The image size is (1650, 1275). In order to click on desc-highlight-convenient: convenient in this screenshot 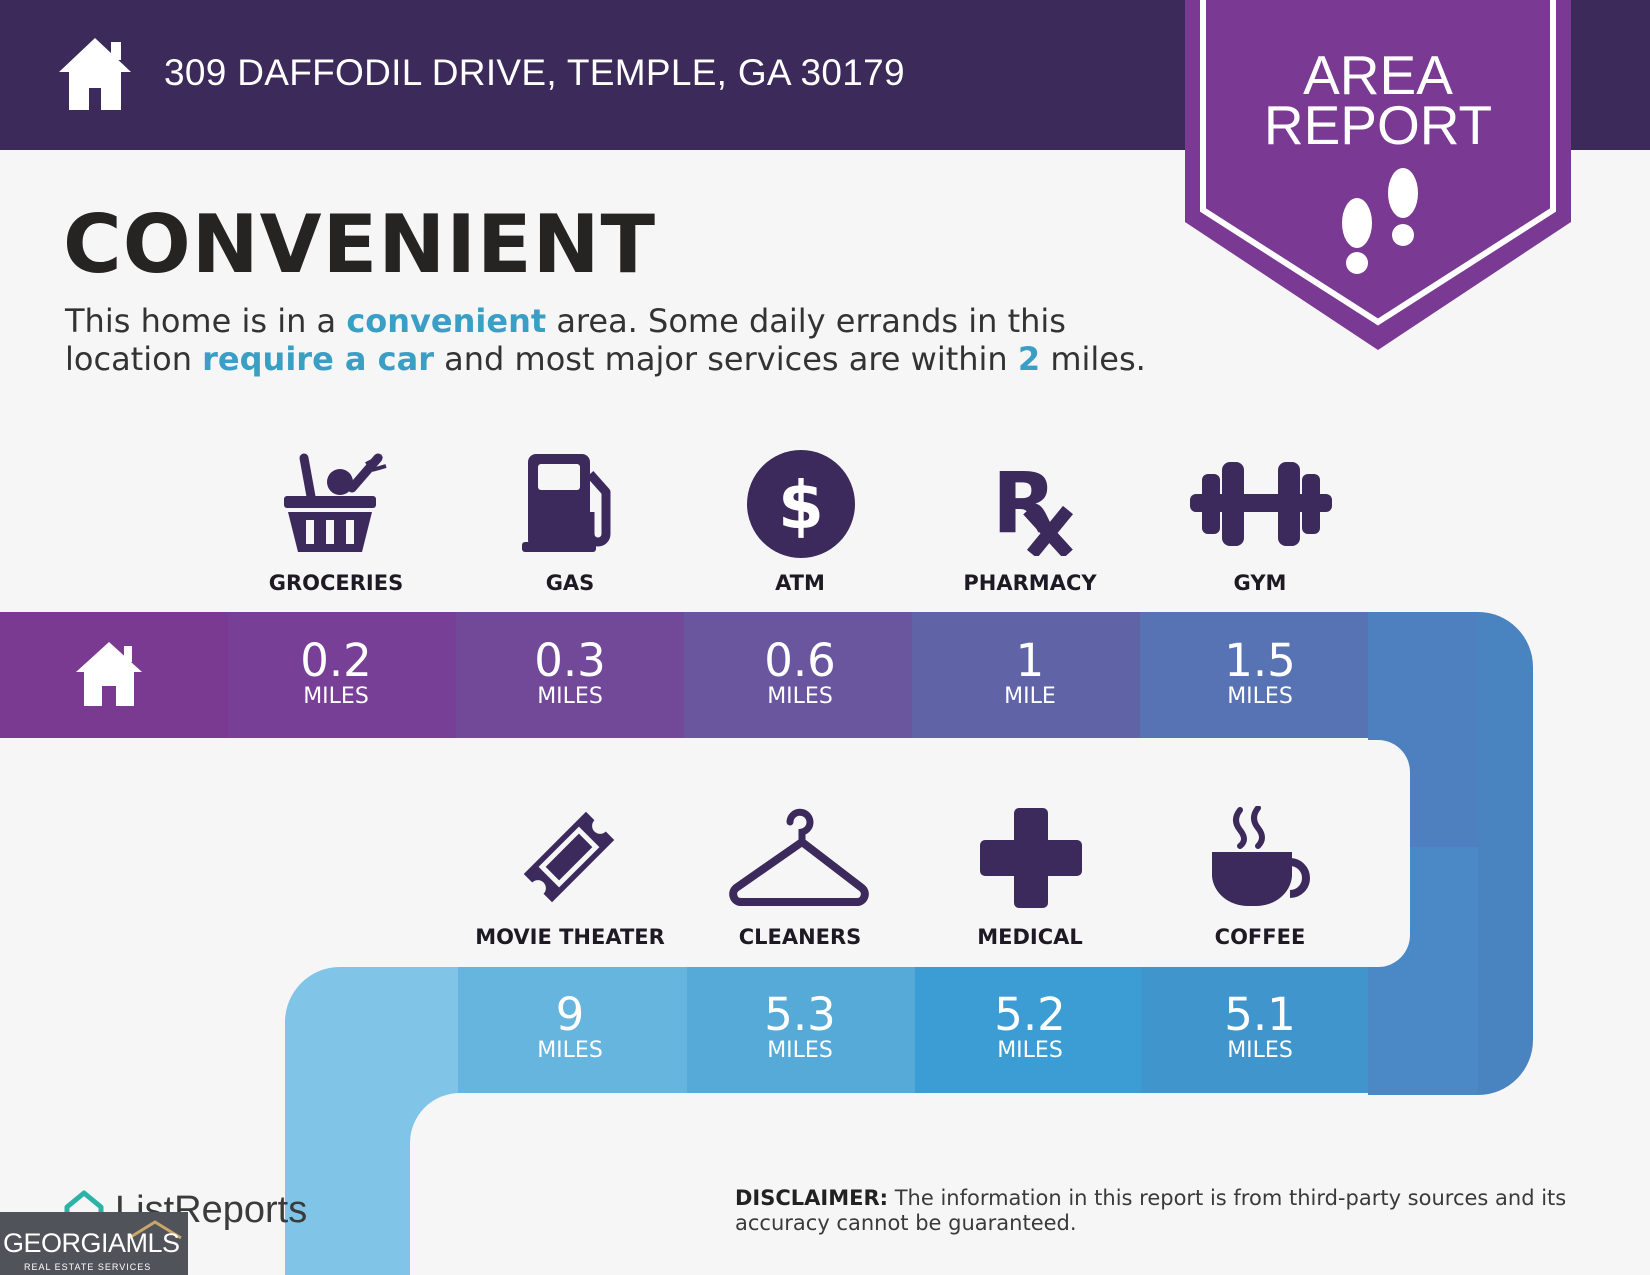, I will do `click(446, 321)`.